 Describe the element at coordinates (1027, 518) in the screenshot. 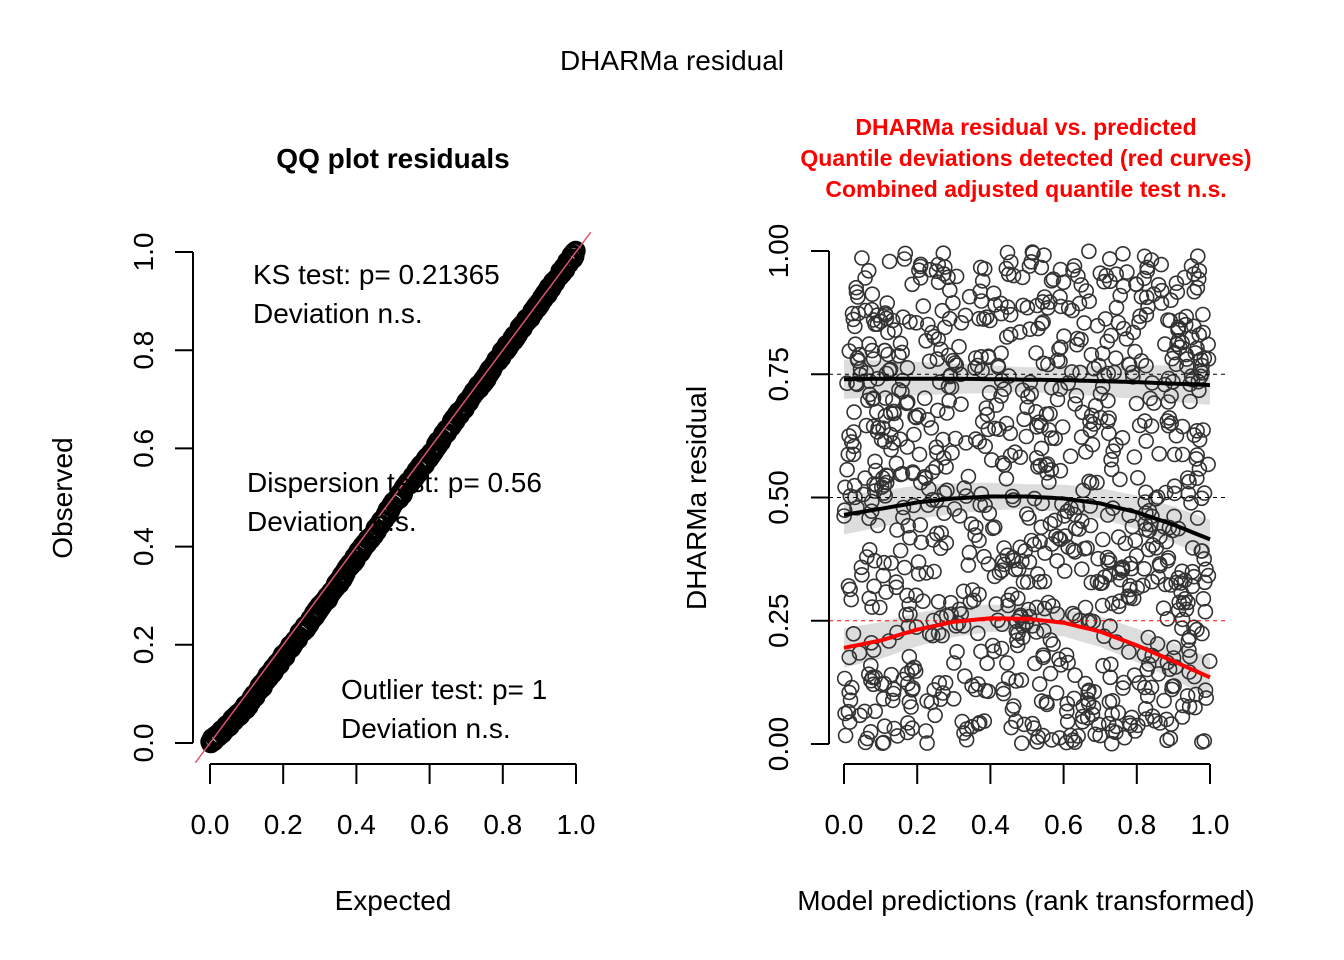

I see `quantile-curve-q0.5` at that location.